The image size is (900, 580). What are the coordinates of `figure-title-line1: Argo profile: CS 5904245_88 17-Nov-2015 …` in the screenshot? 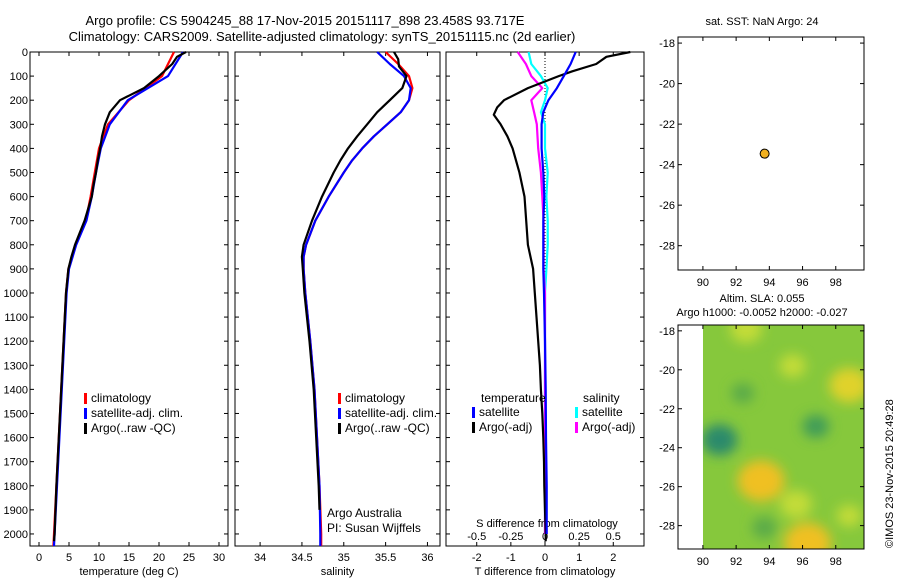 It's located at (305, 20).